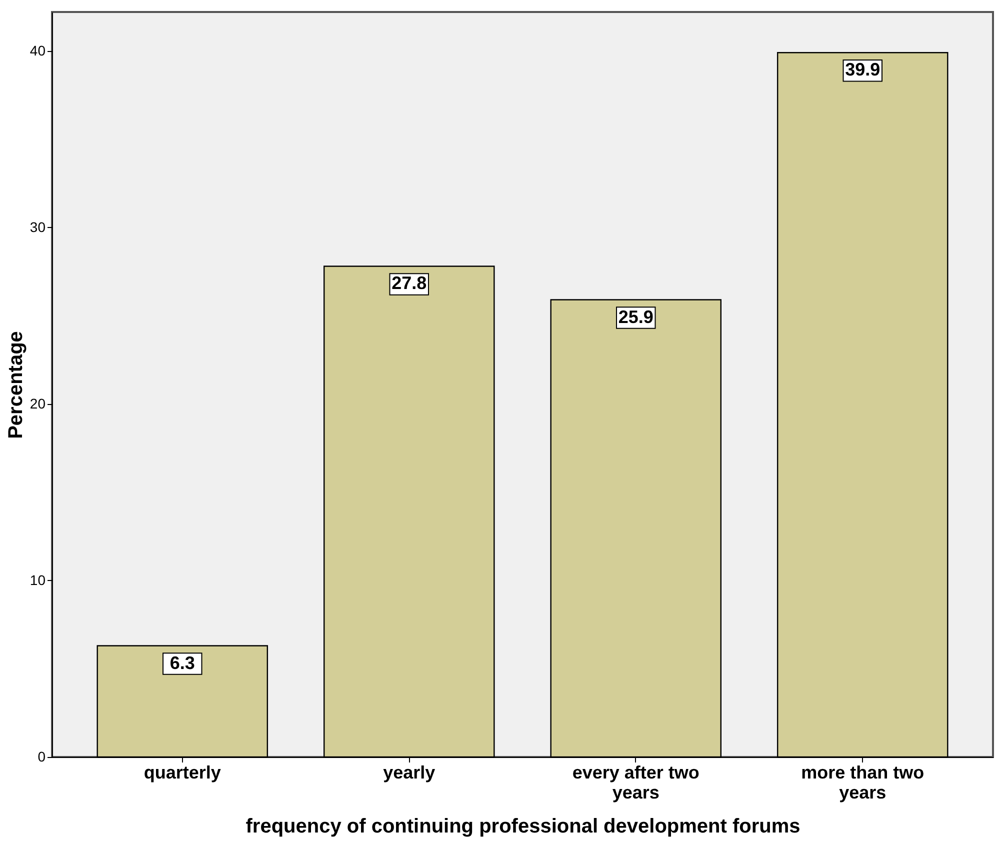 The image size is (998, 844). What do you see at coordinates (182, 662) in the screenshot?
I see `data-label: 6.3` at bounding box center [182, 662].